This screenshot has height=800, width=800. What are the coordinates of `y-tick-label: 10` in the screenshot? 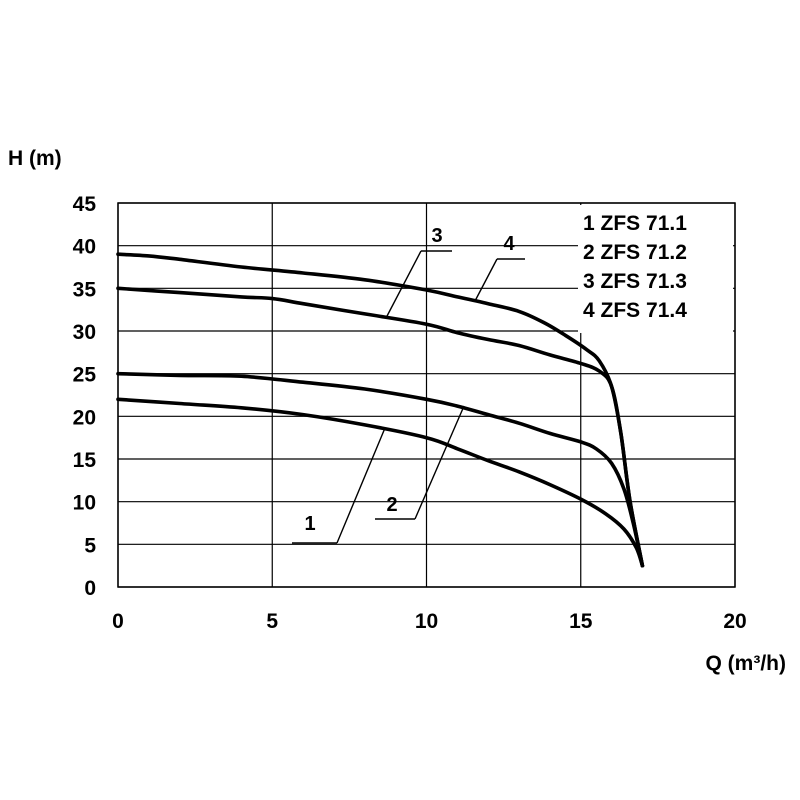 It's located at (84, 503).